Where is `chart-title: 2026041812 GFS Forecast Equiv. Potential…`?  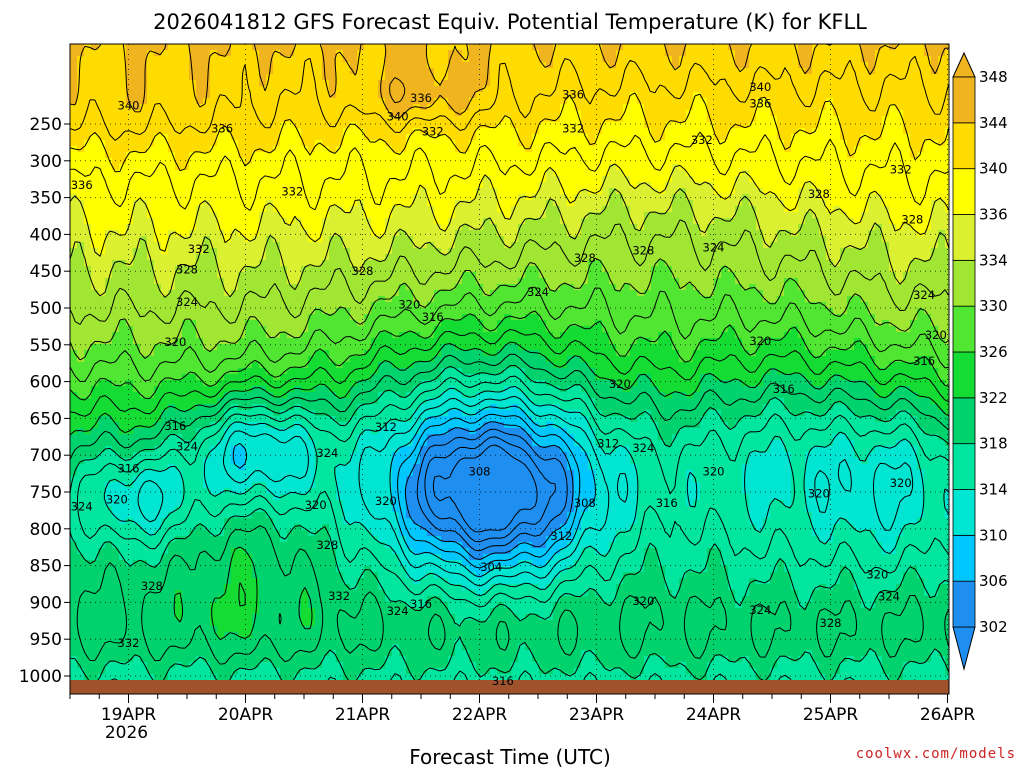
chart-title: 2026041812 GFS Forecast Equiv. Potential… is located at coordinates (510, 22).